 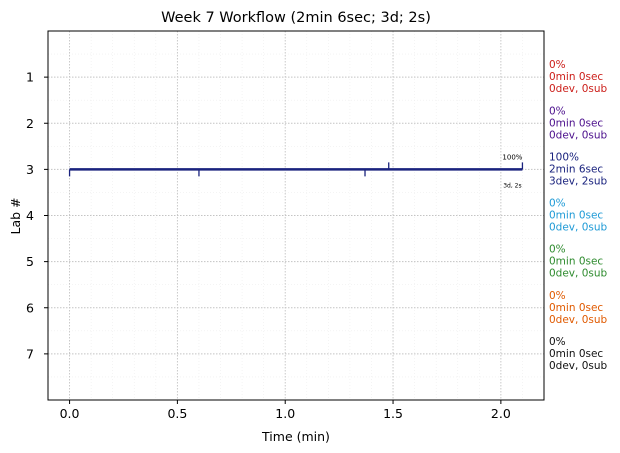 What do you see at coordinates (296, 18) in the screenshot?
I see `chart-title: Week 7 Workflow (2min 6sec; 3d; 2s)` at bounding box center [296, 18].